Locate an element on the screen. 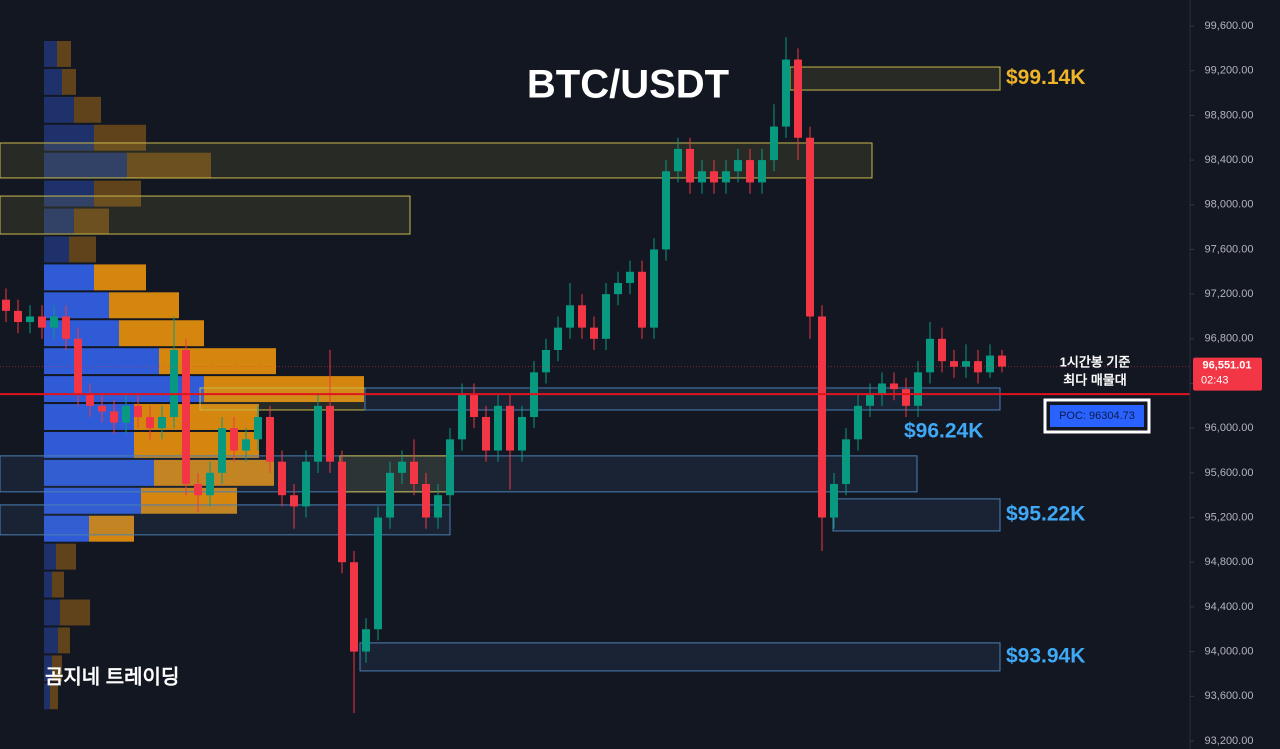 The height and width of the screenshot is (749, 1280). zone-label: $93.94K is located at coordinates (1045, 655).